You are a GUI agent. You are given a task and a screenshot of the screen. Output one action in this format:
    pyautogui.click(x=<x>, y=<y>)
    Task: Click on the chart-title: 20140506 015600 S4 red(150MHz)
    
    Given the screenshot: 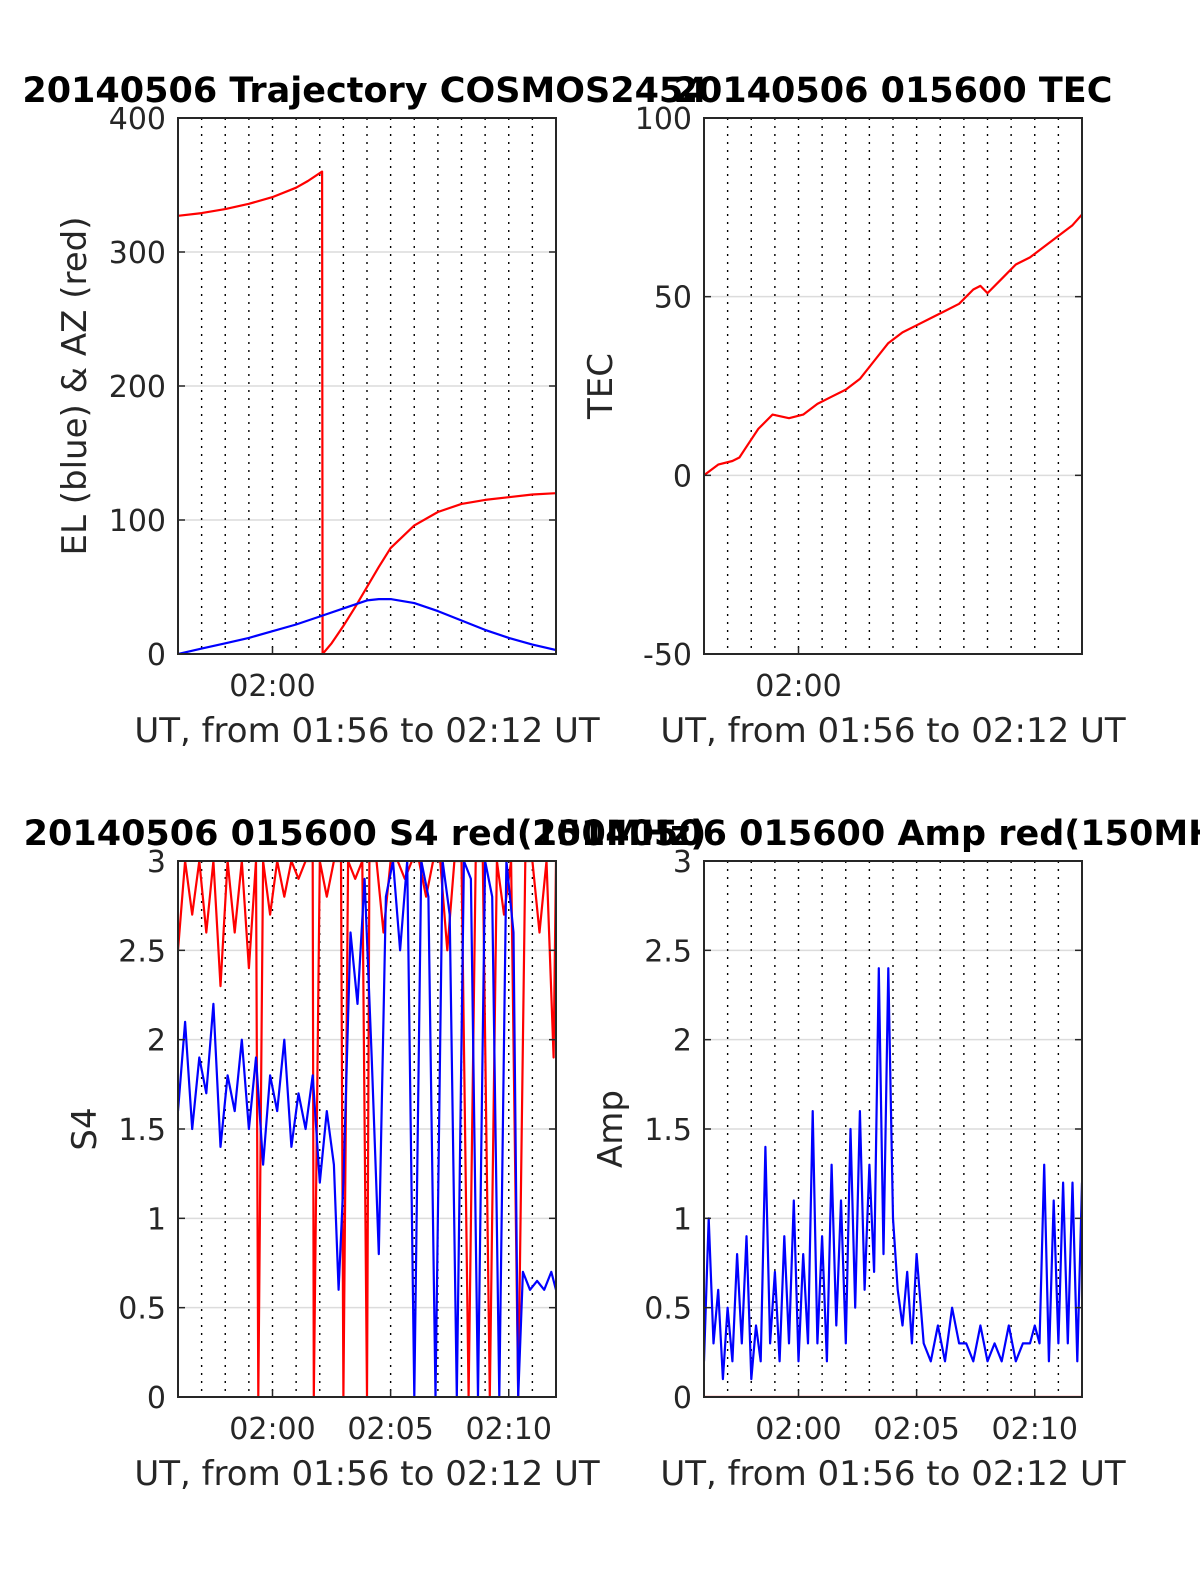 What is the action you would take?
    pyautogui.click(x=365, y=834)
    